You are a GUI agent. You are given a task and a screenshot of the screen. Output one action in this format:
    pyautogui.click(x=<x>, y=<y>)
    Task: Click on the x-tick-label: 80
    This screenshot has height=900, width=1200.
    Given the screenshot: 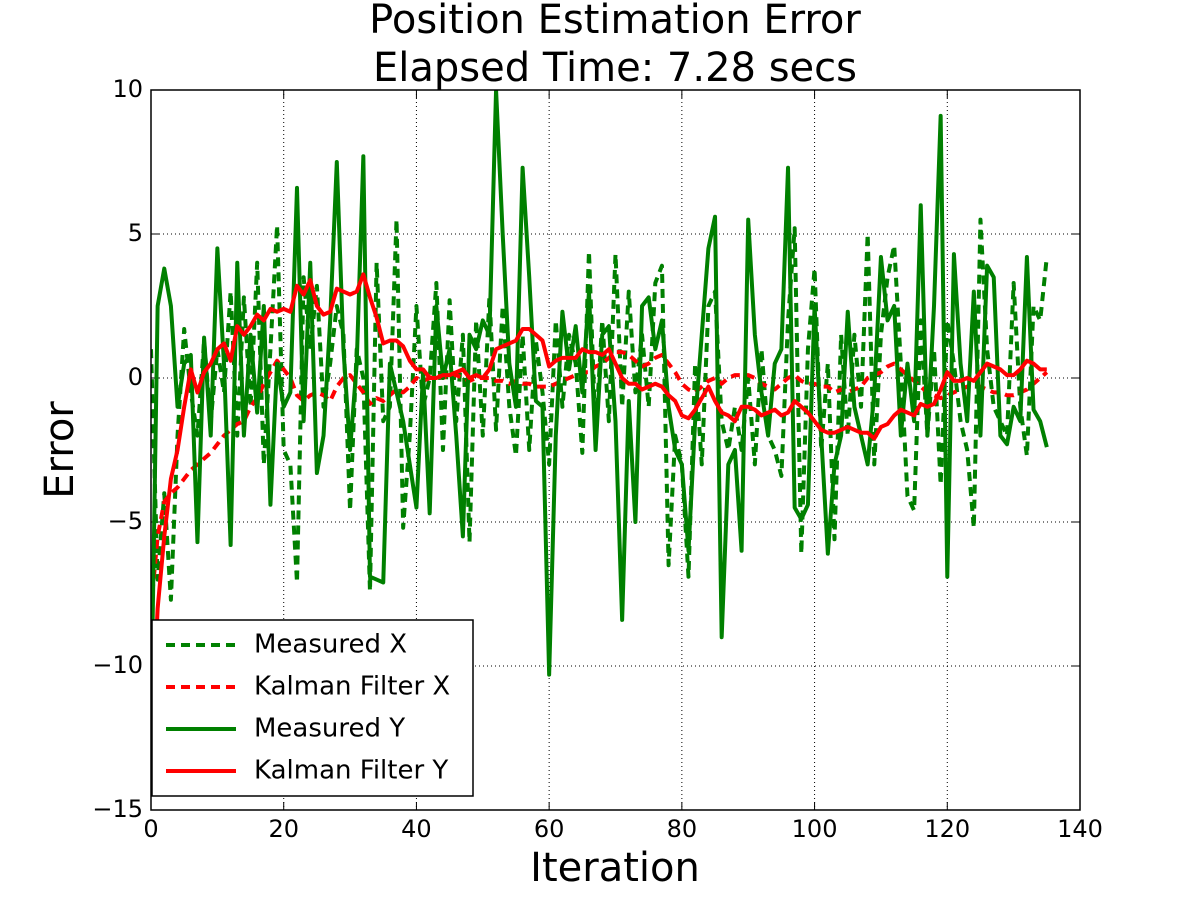 What is the action you would take?
    pyautogui.click(x=682, y=829)
    